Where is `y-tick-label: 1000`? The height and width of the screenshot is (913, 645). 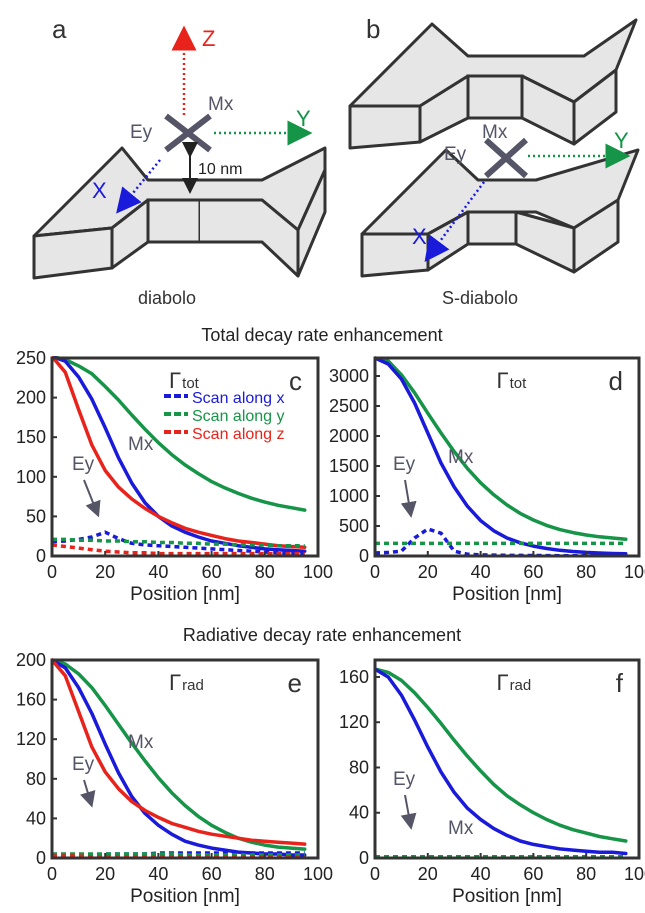 y-tick-label: 1000 is located at coordinates (349, 496).